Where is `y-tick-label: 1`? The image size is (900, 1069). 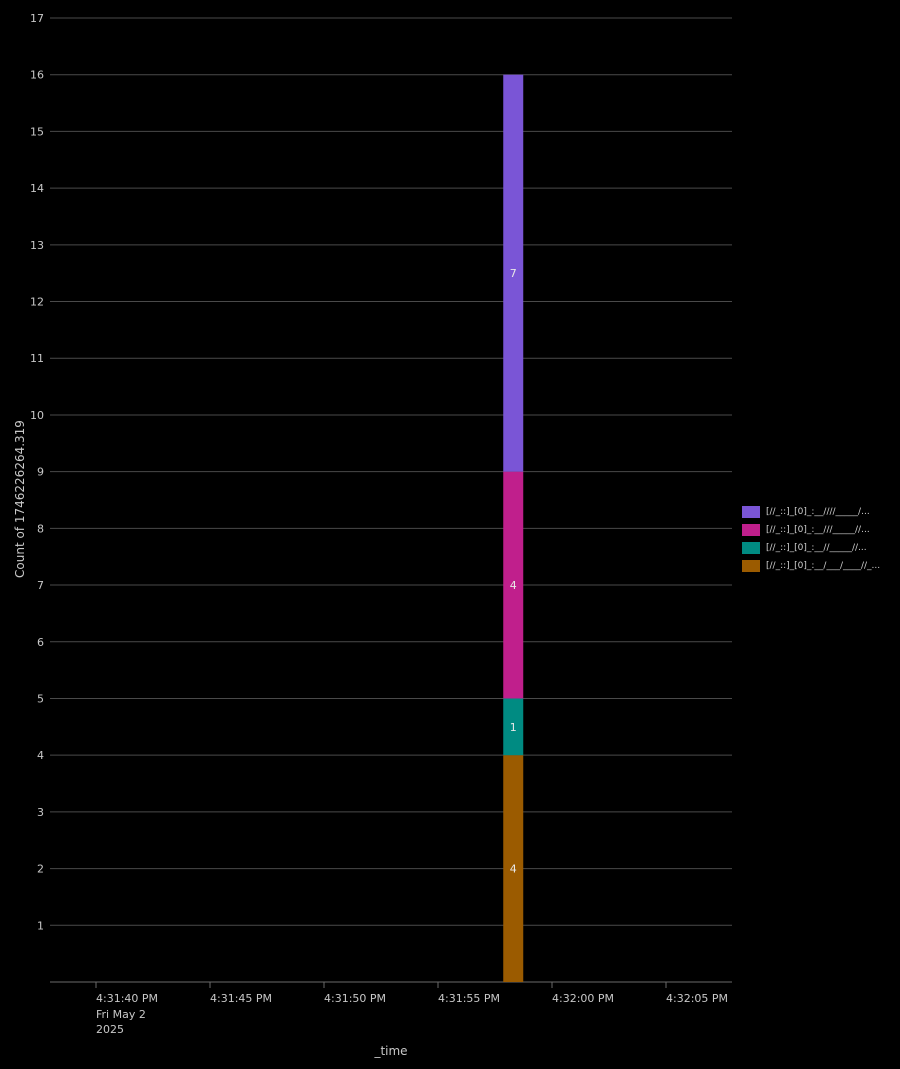 y-tick-label: 1 is located at coordinates (40, 925).